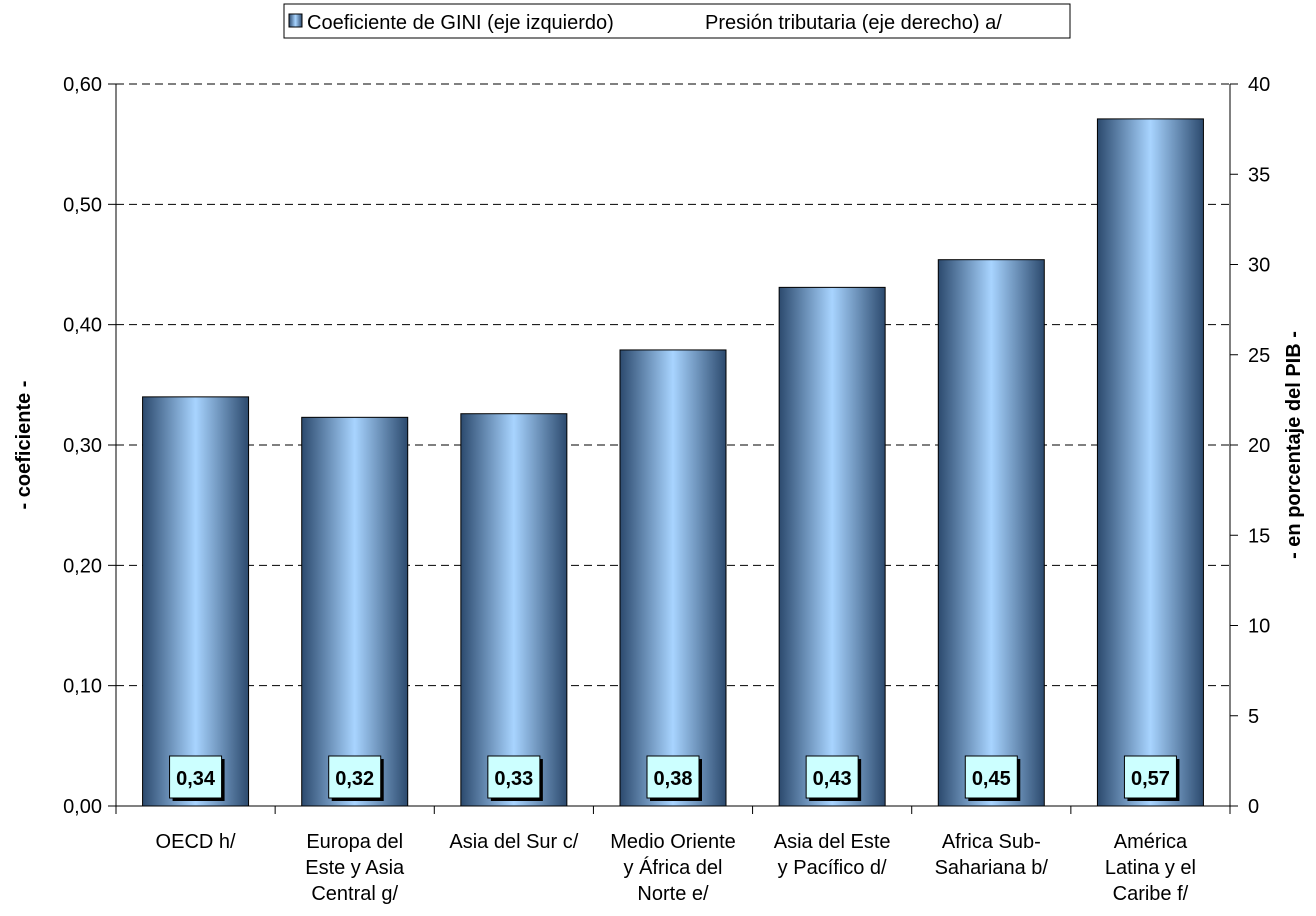  Describe the element at coordinates (460, 23) in the screenshot. I see `legend-label-gini: Coeficiente de GINI (eje izquierdo)` at that location.